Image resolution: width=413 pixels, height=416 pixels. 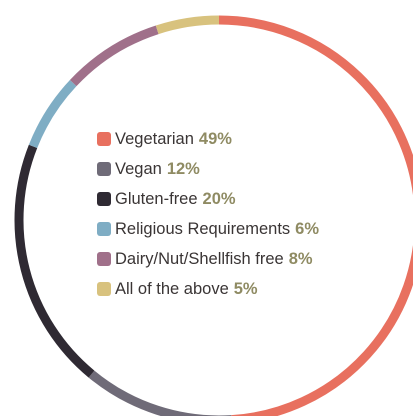 What do you see at coordinates (114, 56) in the screenshot?
I see `donut-slice-dairy-nut-shellfish-free` at bounding box center [114, 56].